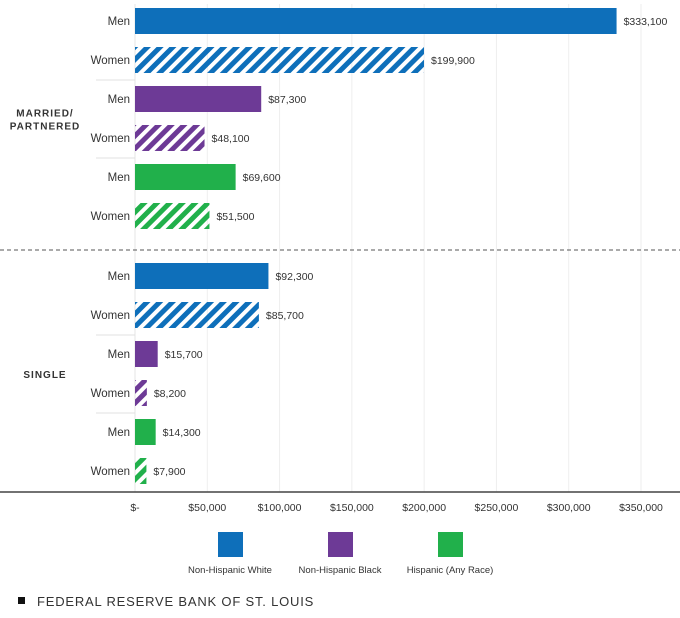  What do you see at coordinates (184, 355) in the screenshot?
I see `data-label: $15,700` at bounding box center [184, 355].